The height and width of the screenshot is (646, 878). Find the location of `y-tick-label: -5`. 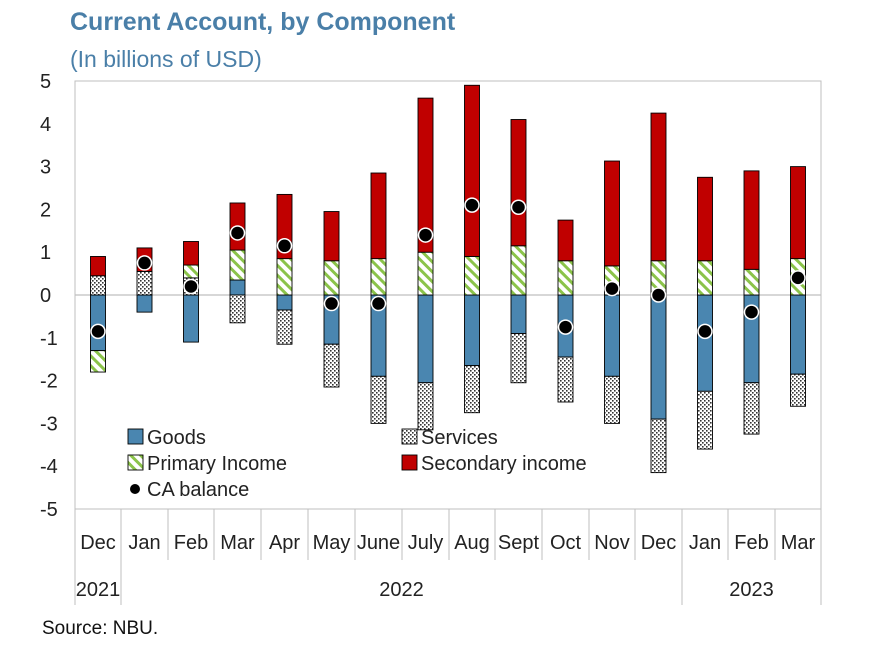

y-tick-label: -5 is located at coordinates (49, 510).